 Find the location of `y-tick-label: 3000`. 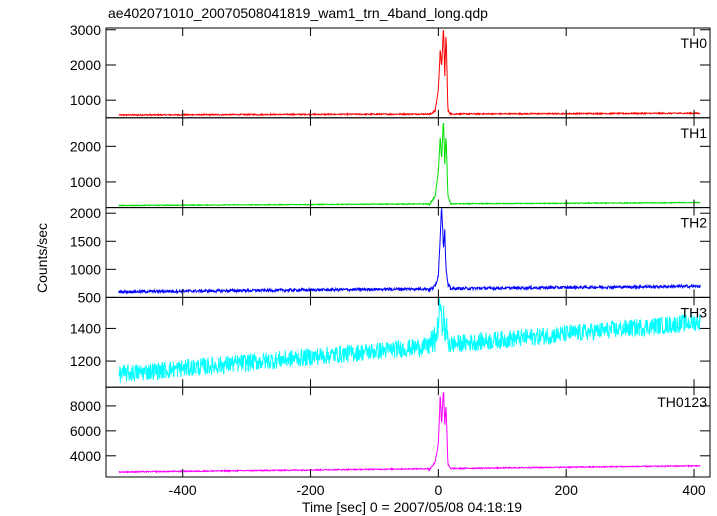

y-tick-label: 3000 is located at coordinates (85, 30).